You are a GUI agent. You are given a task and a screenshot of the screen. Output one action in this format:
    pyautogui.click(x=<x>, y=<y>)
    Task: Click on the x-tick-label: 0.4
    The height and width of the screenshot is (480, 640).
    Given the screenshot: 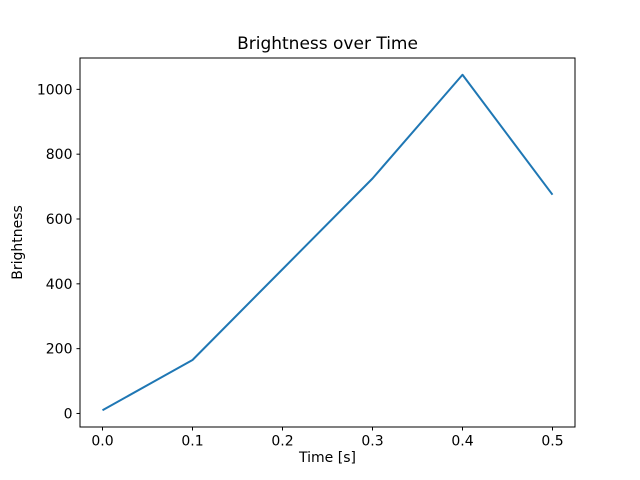 What is the action you would take?
    pyautogui.click(x=462, y=442)
    